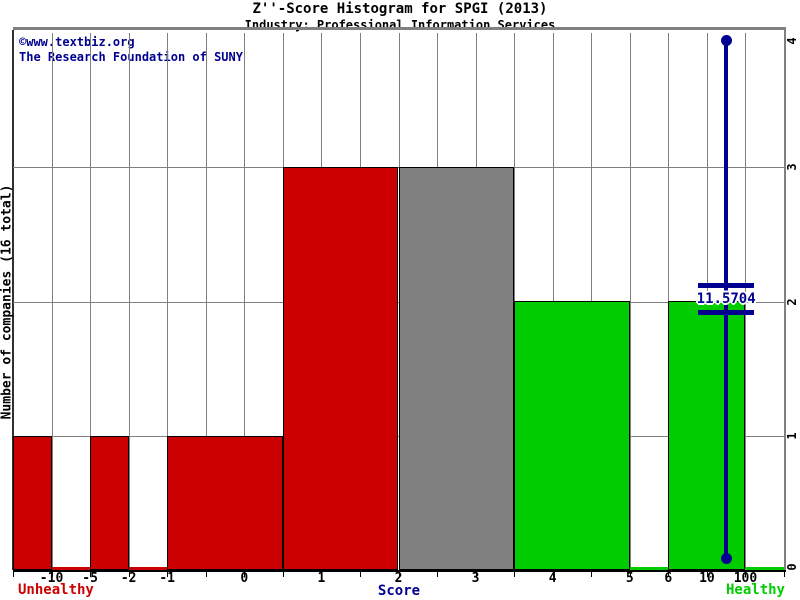 The width and height of the screenshot is (800, 600). What do you see at coordinates (77, 42) in the screenshot?
I see `watermark-line1: ©www.textbiz.org` at bounding box center [77, 42].